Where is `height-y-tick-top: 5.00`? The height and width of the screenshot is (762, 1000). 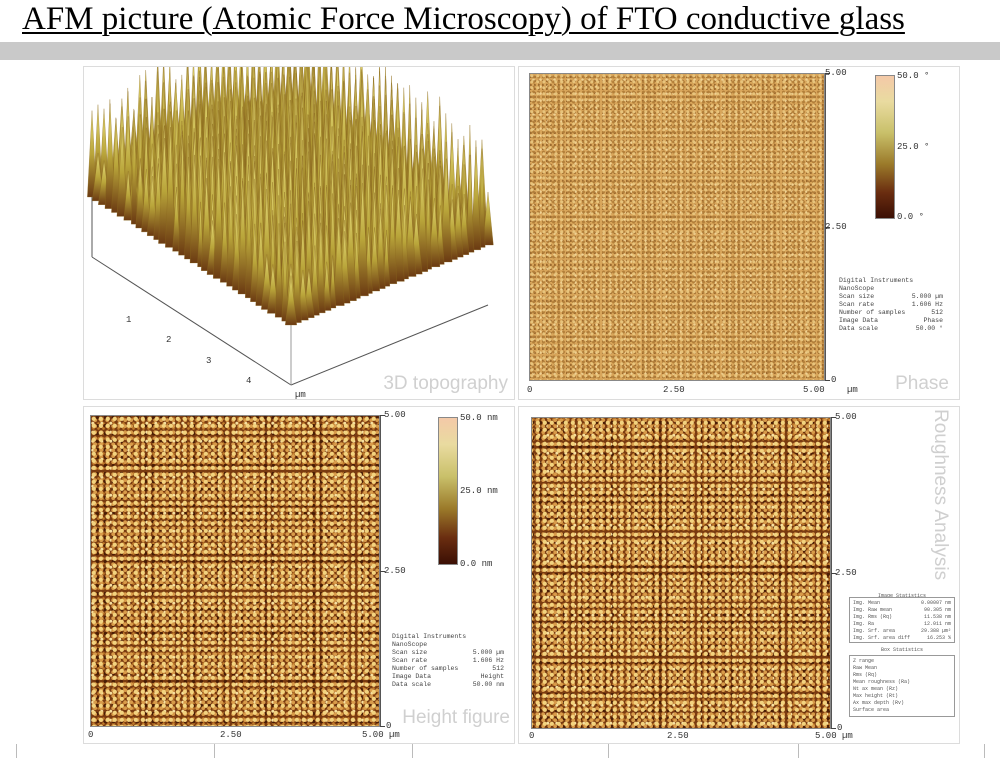 height-y-tick-top: 5.00 is located at coordinates (395, 415).